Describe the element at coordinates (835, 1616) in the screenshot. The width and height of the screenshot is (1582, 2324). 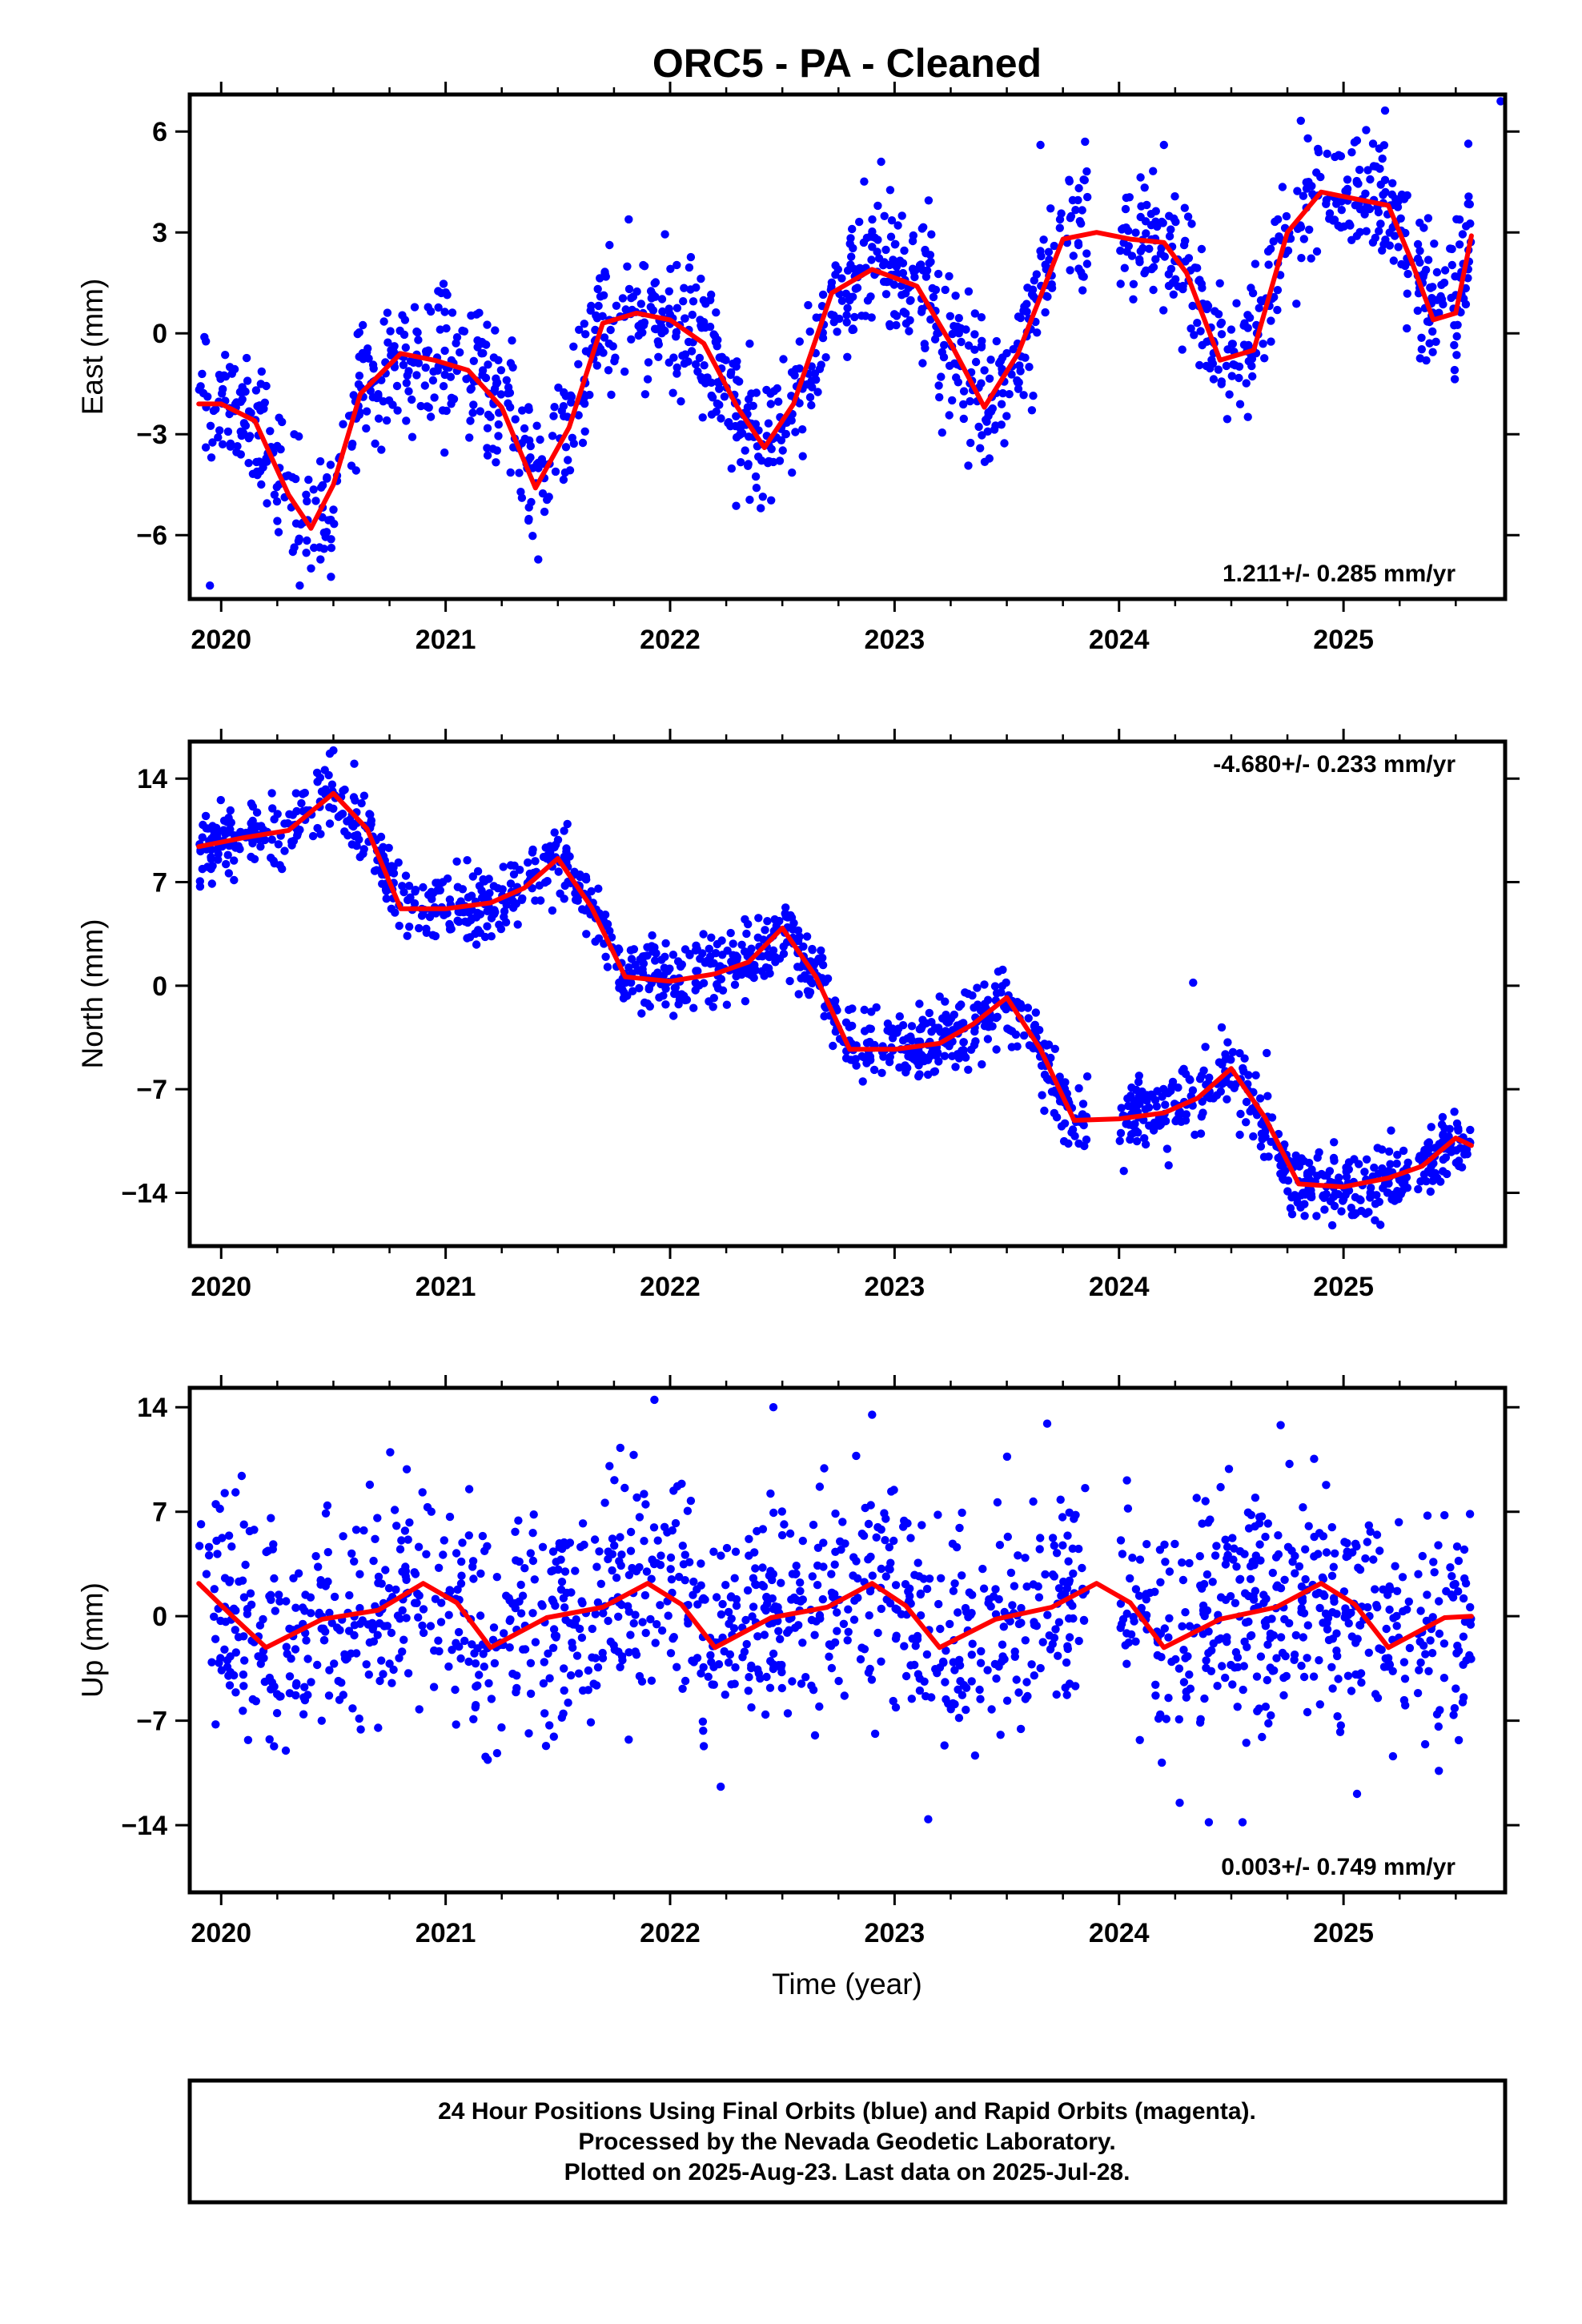
I see `up-fit-line` at that location.